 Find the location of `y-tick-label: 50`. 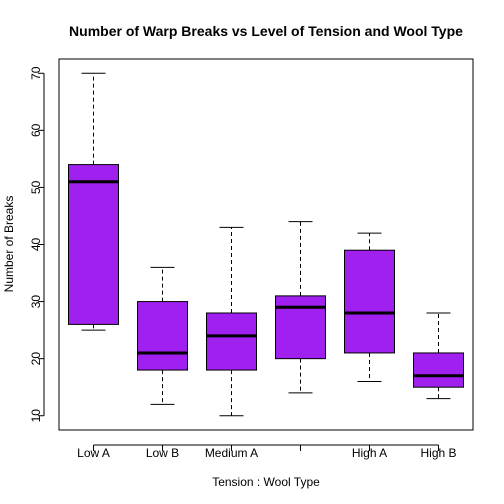

y-tick-label: 50 is located at coordinates (36, 187).